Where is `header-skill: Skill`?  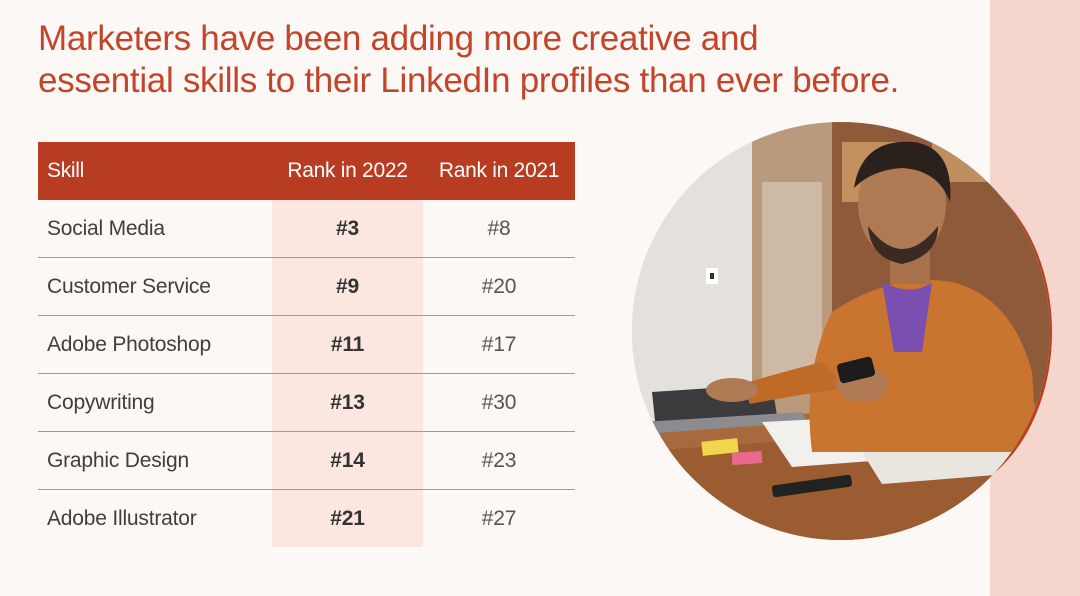
header-skill: Skill is located at coordinates (155, 171).